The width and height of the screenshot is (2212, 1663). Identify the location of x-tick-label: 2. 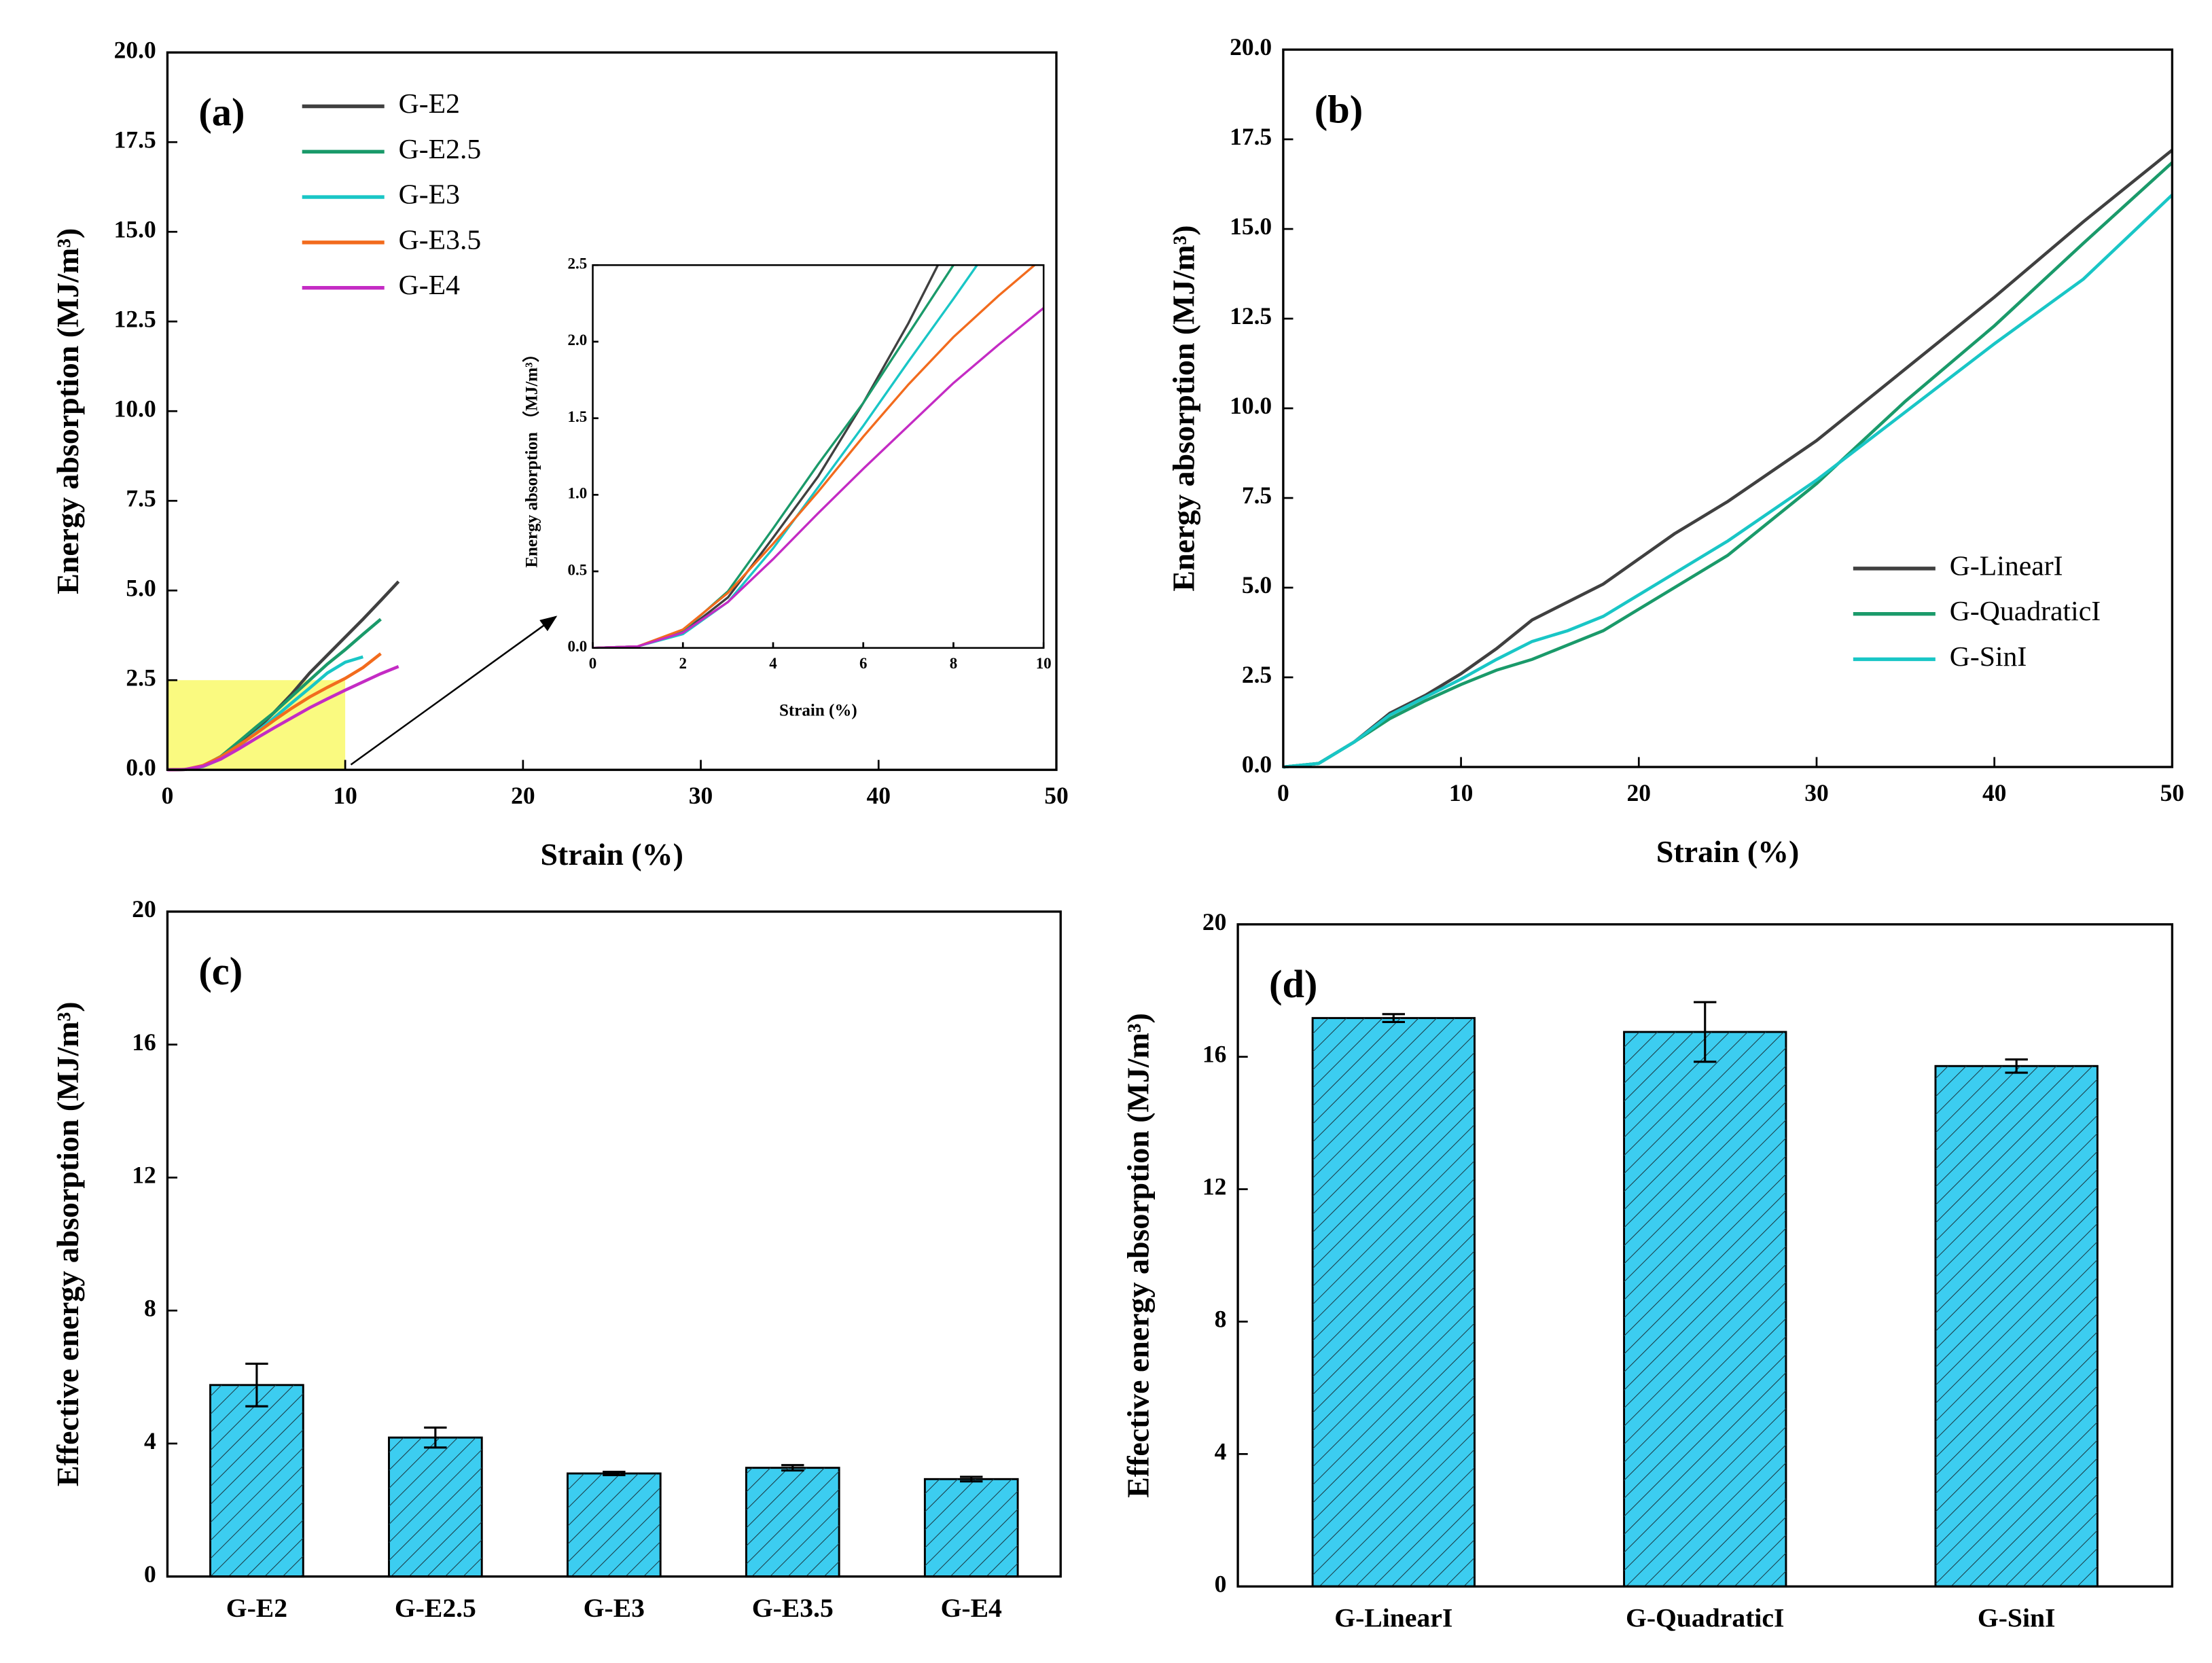
(683, 663).